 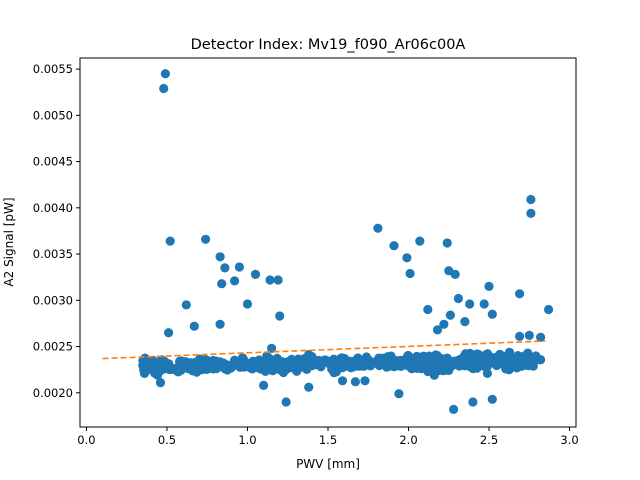 I want to click on fit-line, so click(x=324, y=350).